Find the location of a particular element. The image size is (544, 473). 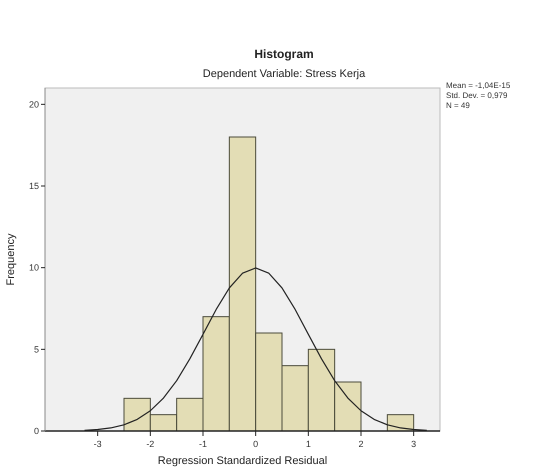

y-tick-label: 15 is located at coordinates (33, 186).